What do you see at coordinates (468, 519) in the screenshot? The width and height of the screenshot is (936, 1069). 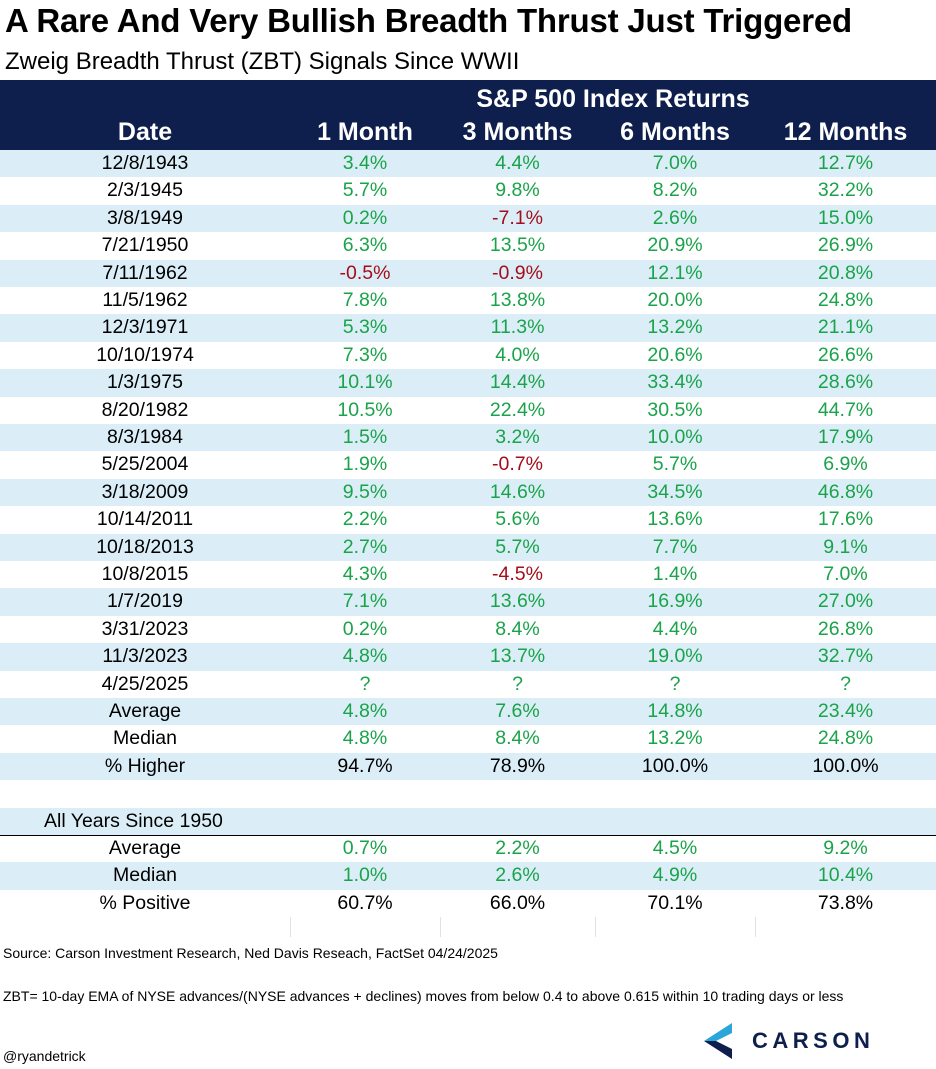 I see `table-row: 10/14/2011 2.2% 5.6% 13.6% 17.6%` at bounding box center [468, 519].